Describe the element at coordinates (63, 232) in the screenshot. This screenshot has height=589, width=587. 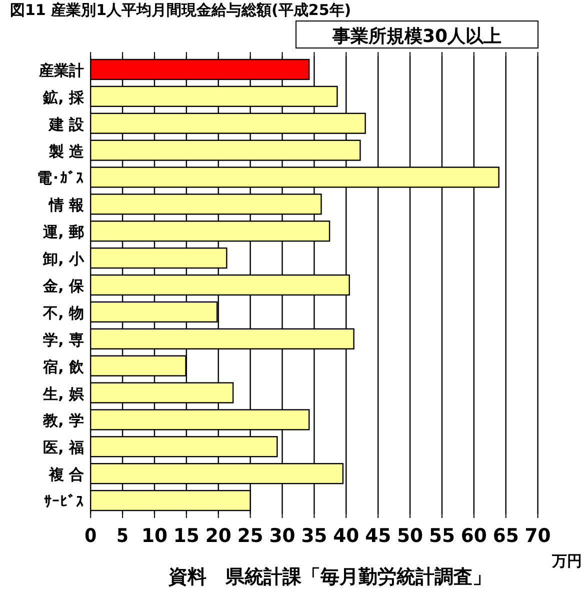
I see `y-tick-label: 運, 郵` at that location.